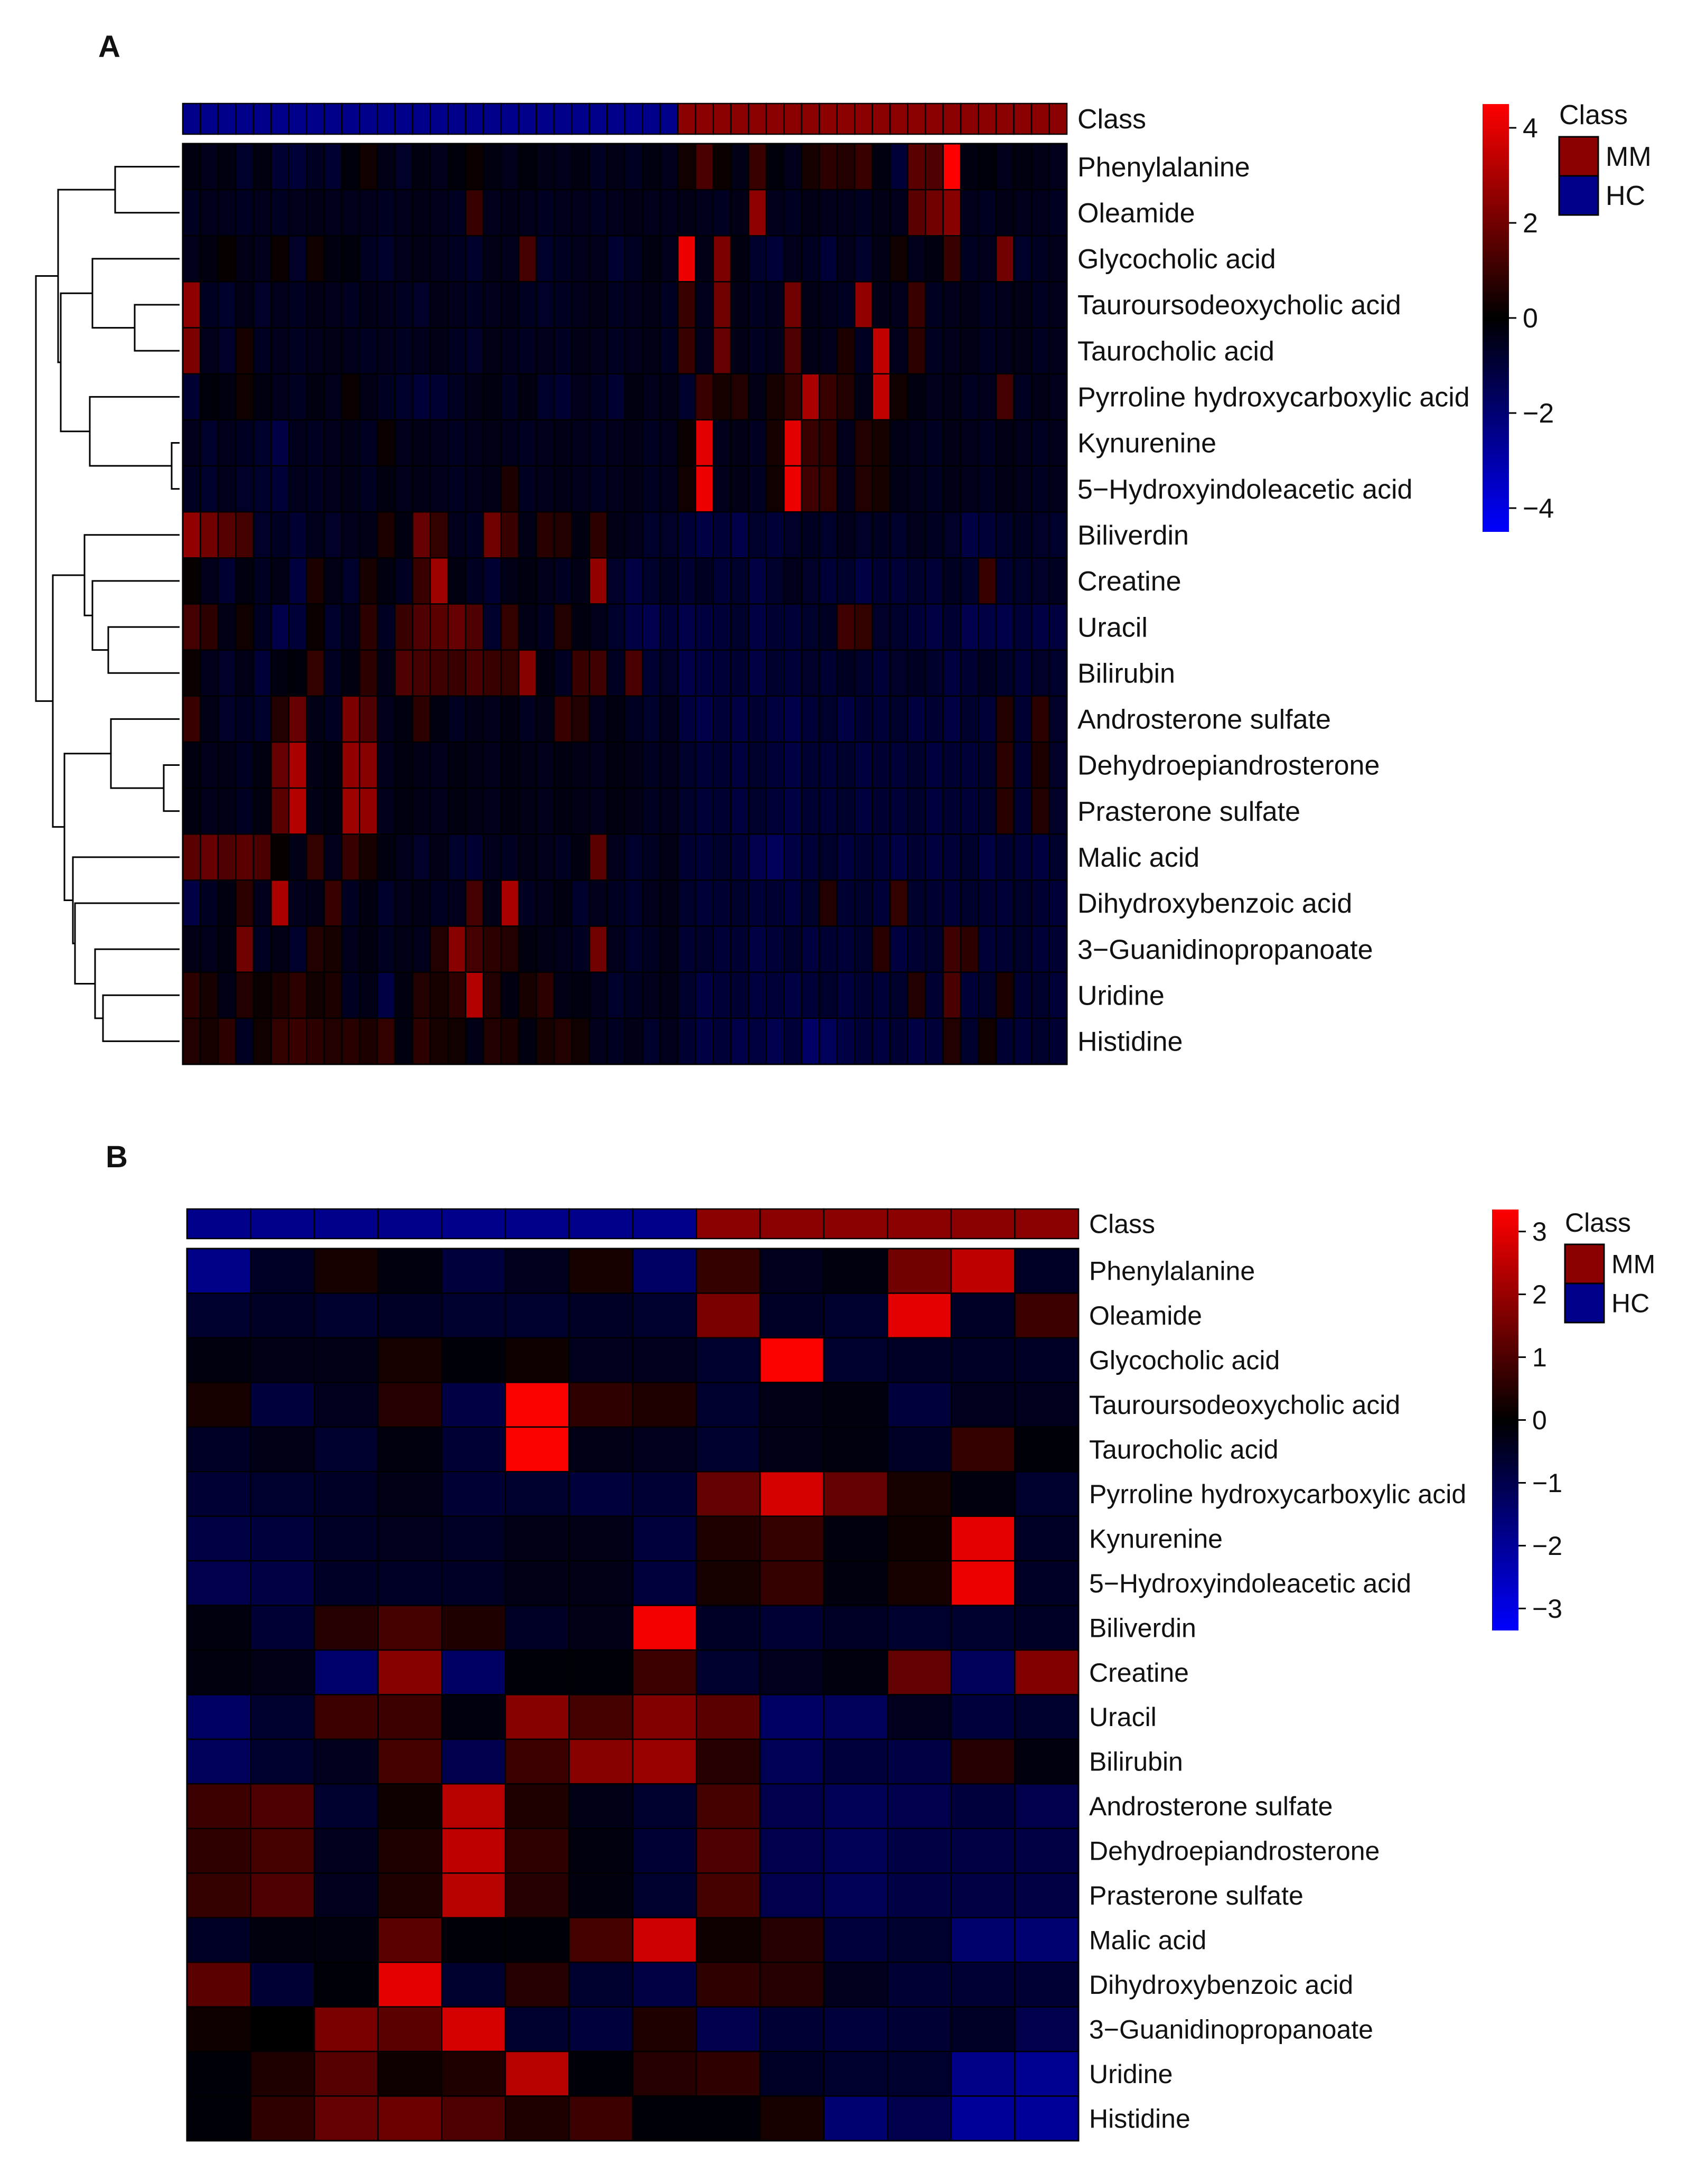 This screenshot has height=2184, width=1688. Describe the element at coordinates (1538, 413) in the screenshot. I see `panel-a-colorbar-tick-label: −2` at that location.